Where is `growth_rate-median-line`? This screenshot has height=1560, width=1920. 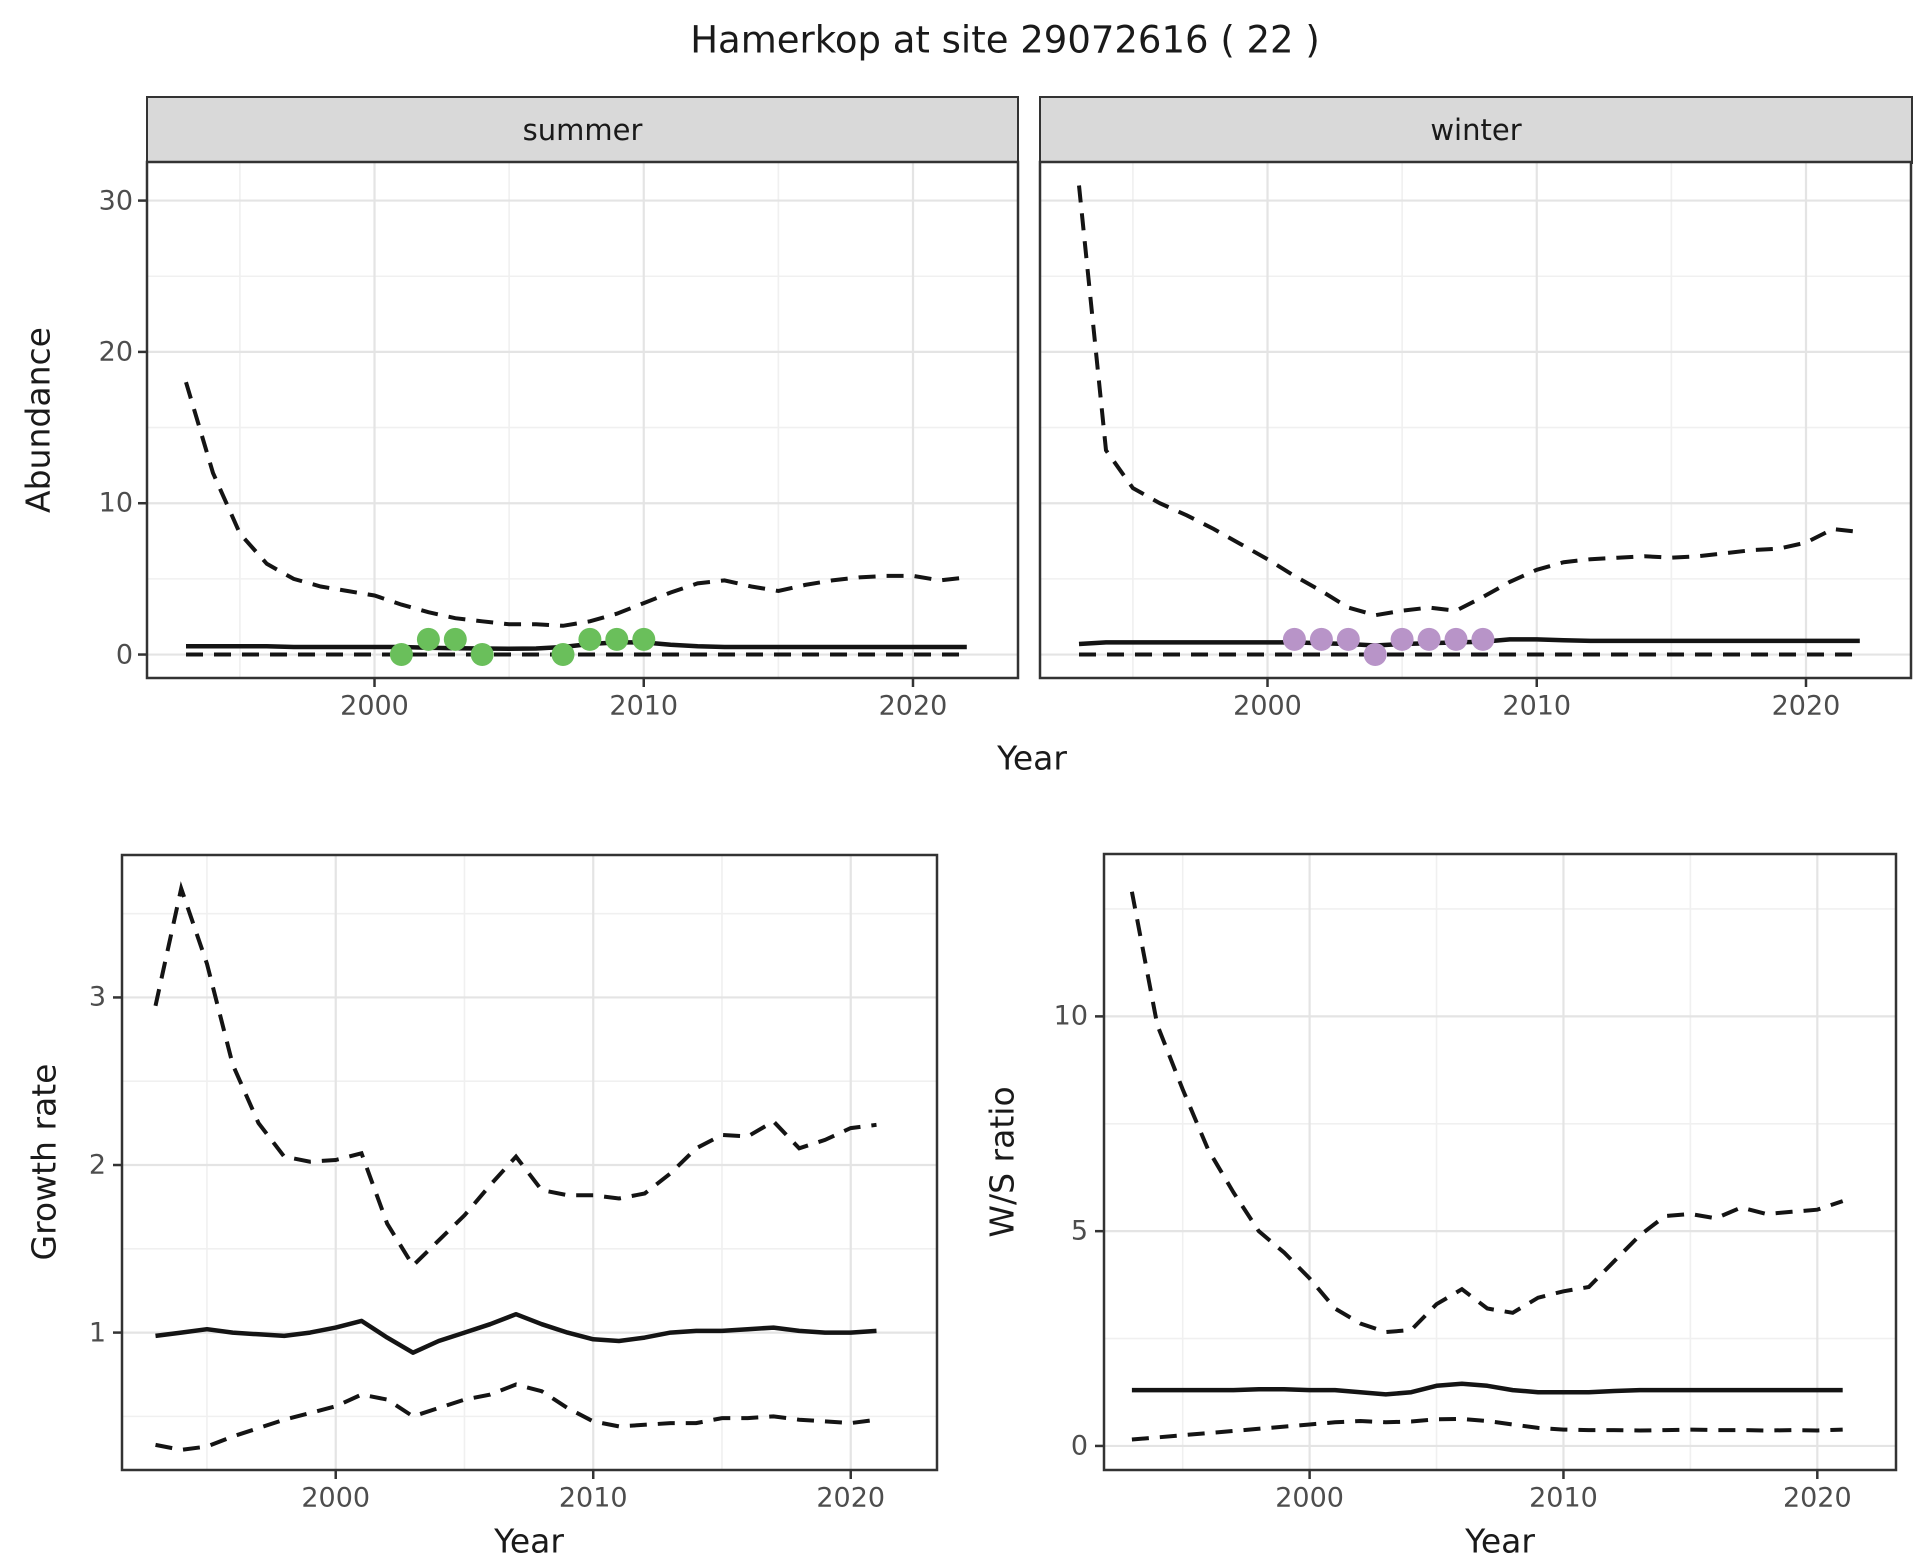 growth_rate-median-line is located at coordinates (516, 1333).